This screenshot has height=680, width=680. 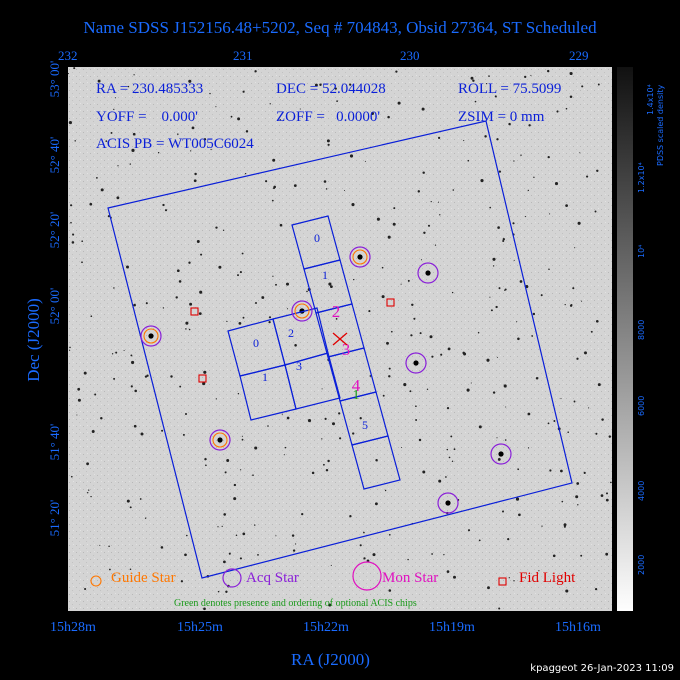 What do you see at coordinates (641, 564) in the screenshot?
I see `colorbar-tick-2000: 2000` at bounding box center [641, 564].